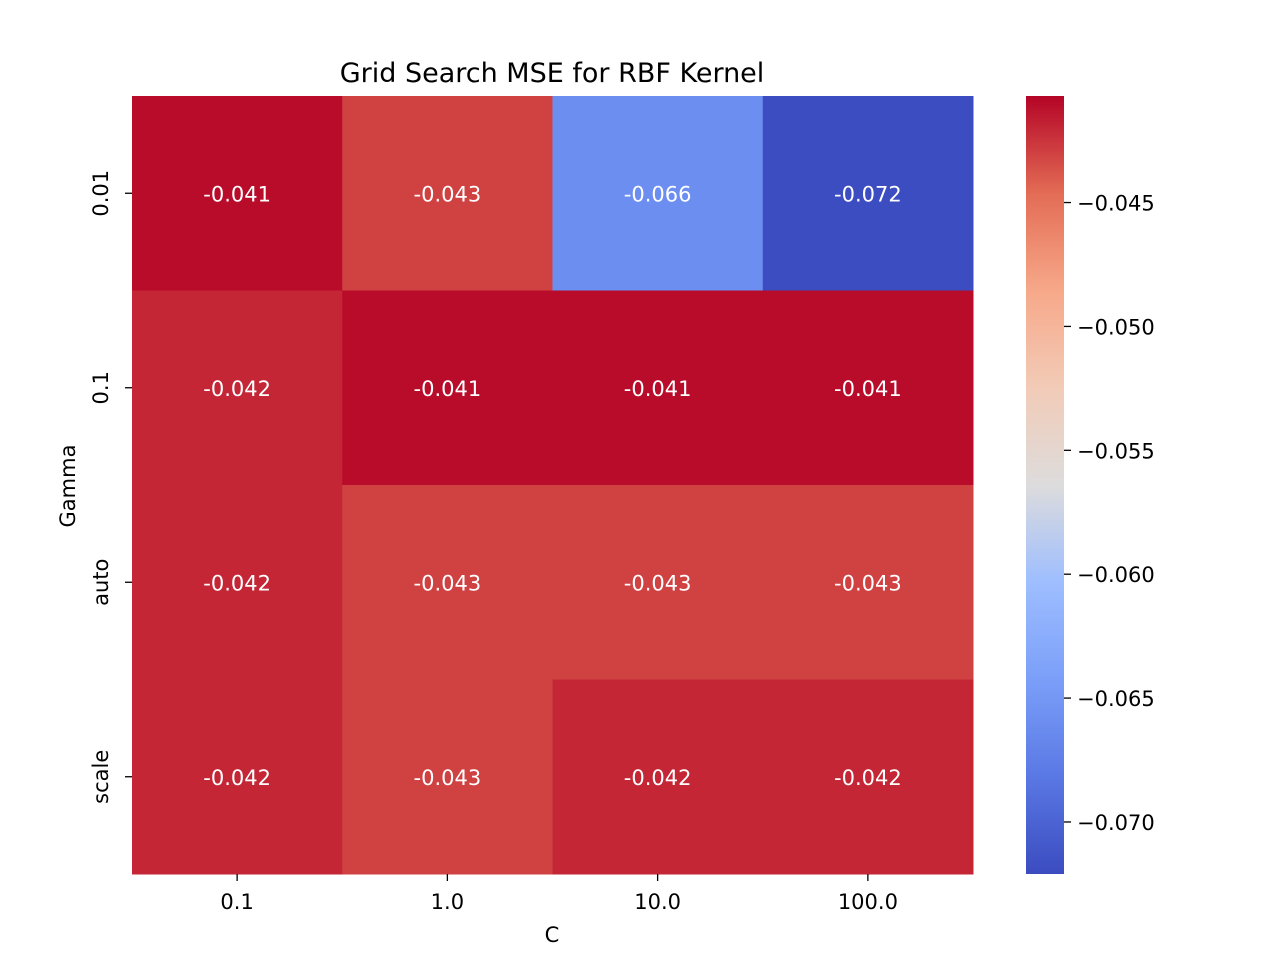 This screenshot has height=964, width=1270. I want to click on cell-value-label: -0.066, so click(658, 194).